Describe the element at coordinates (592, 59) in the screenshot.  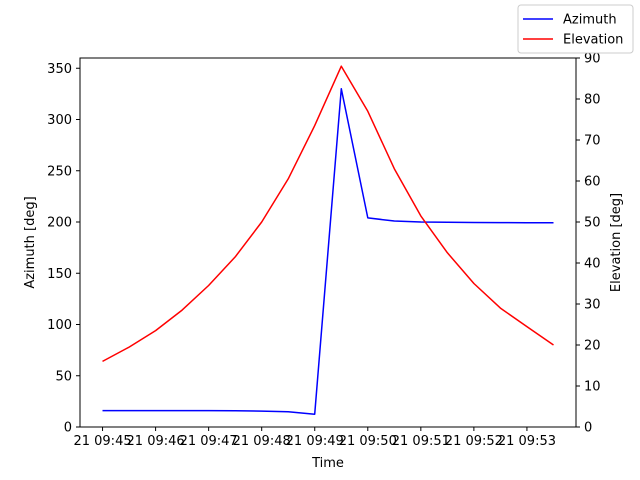
I see `y-right-tick-label: 90` at that location.